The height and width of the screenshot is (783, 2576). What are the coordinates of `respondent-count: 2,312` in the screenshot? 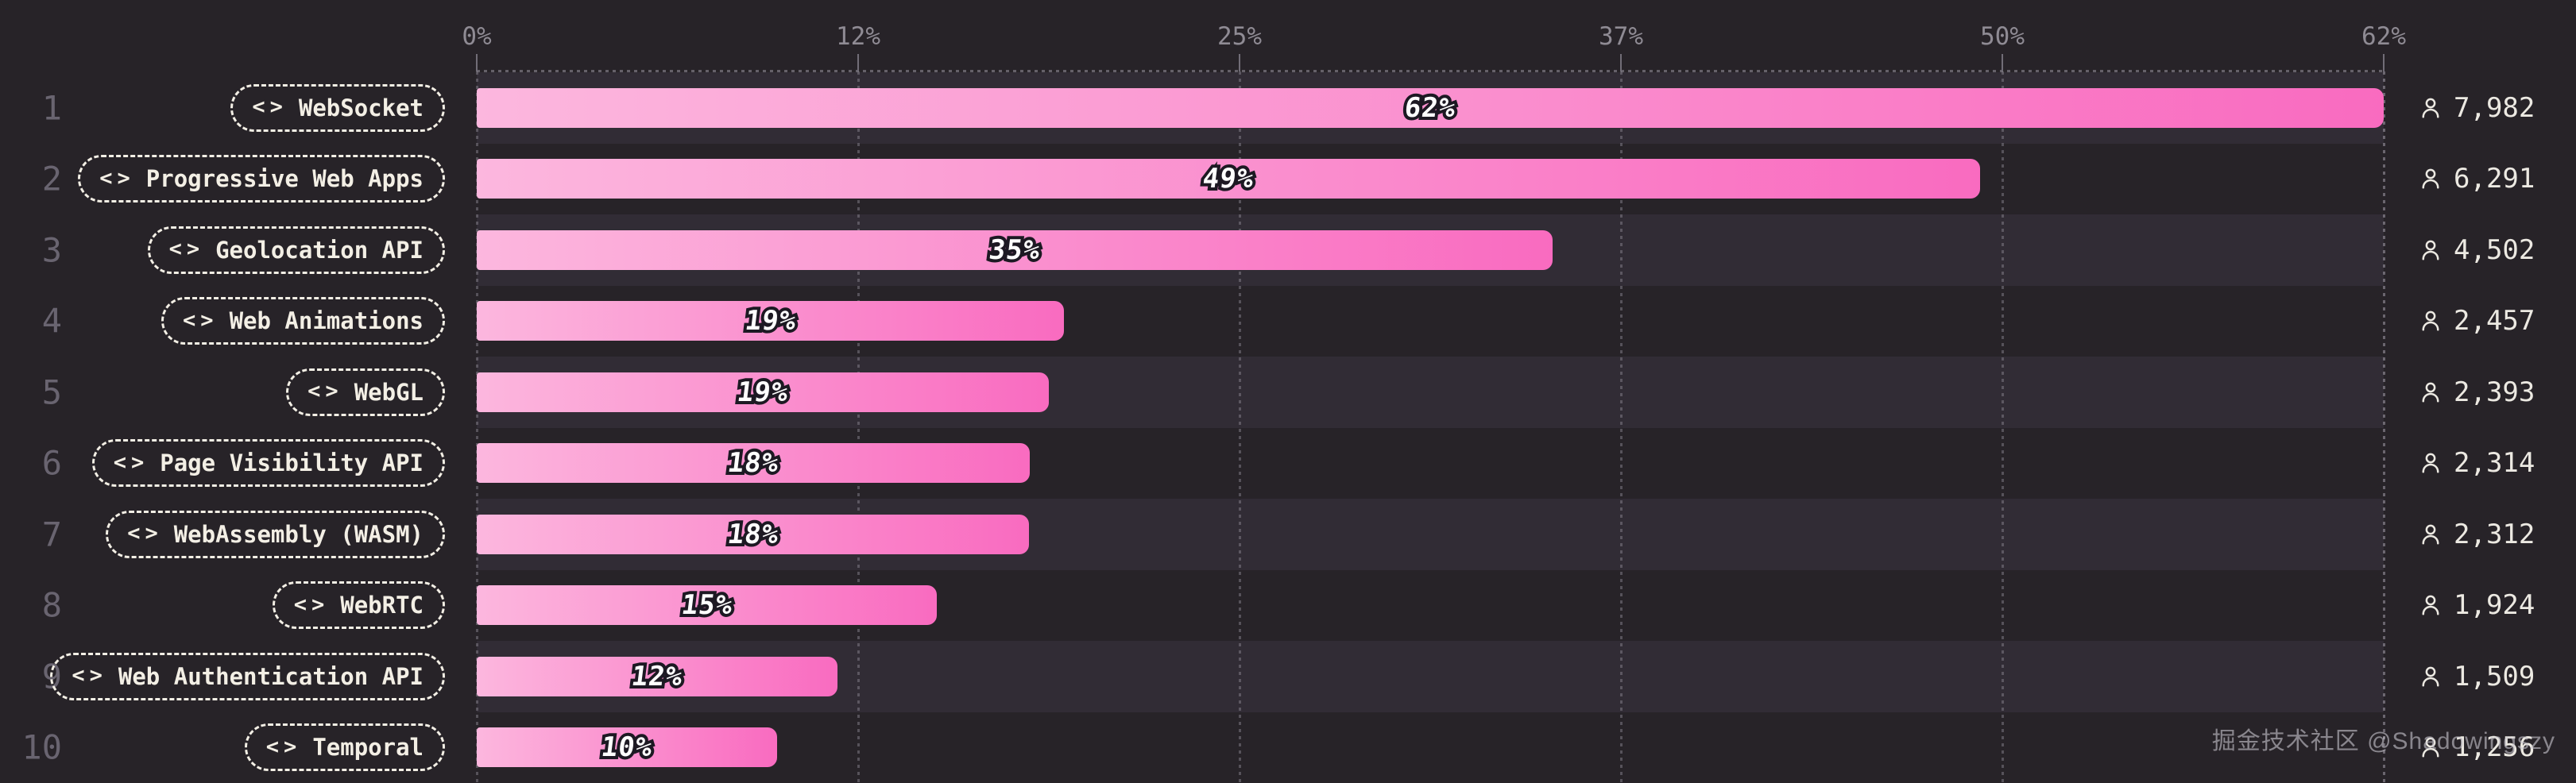 It's located at (2477, 534).